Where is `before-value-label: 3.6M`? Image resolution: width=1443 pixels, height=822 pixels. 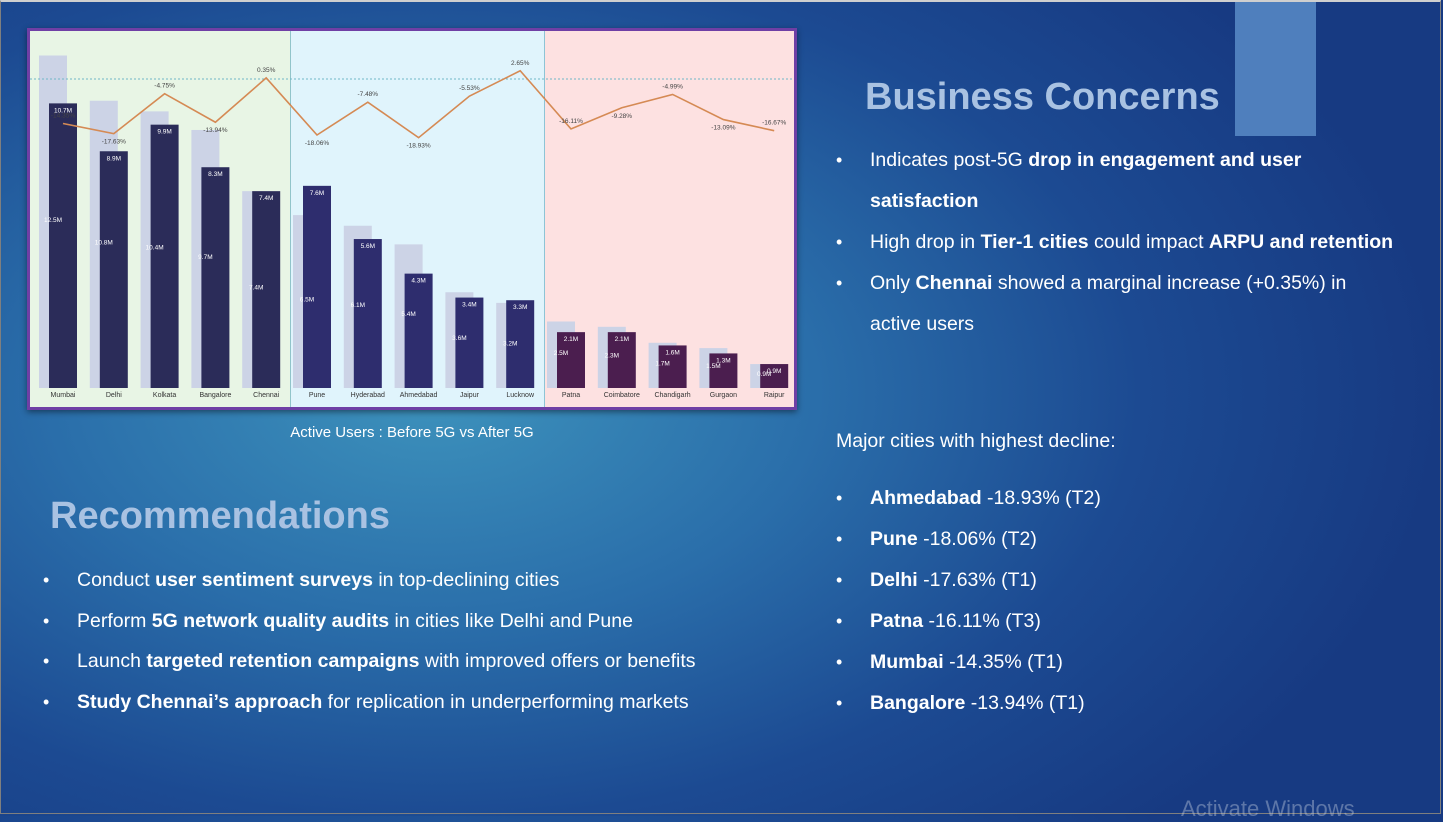
before-value-label: 3.6M is located at coordinates (459, 338).